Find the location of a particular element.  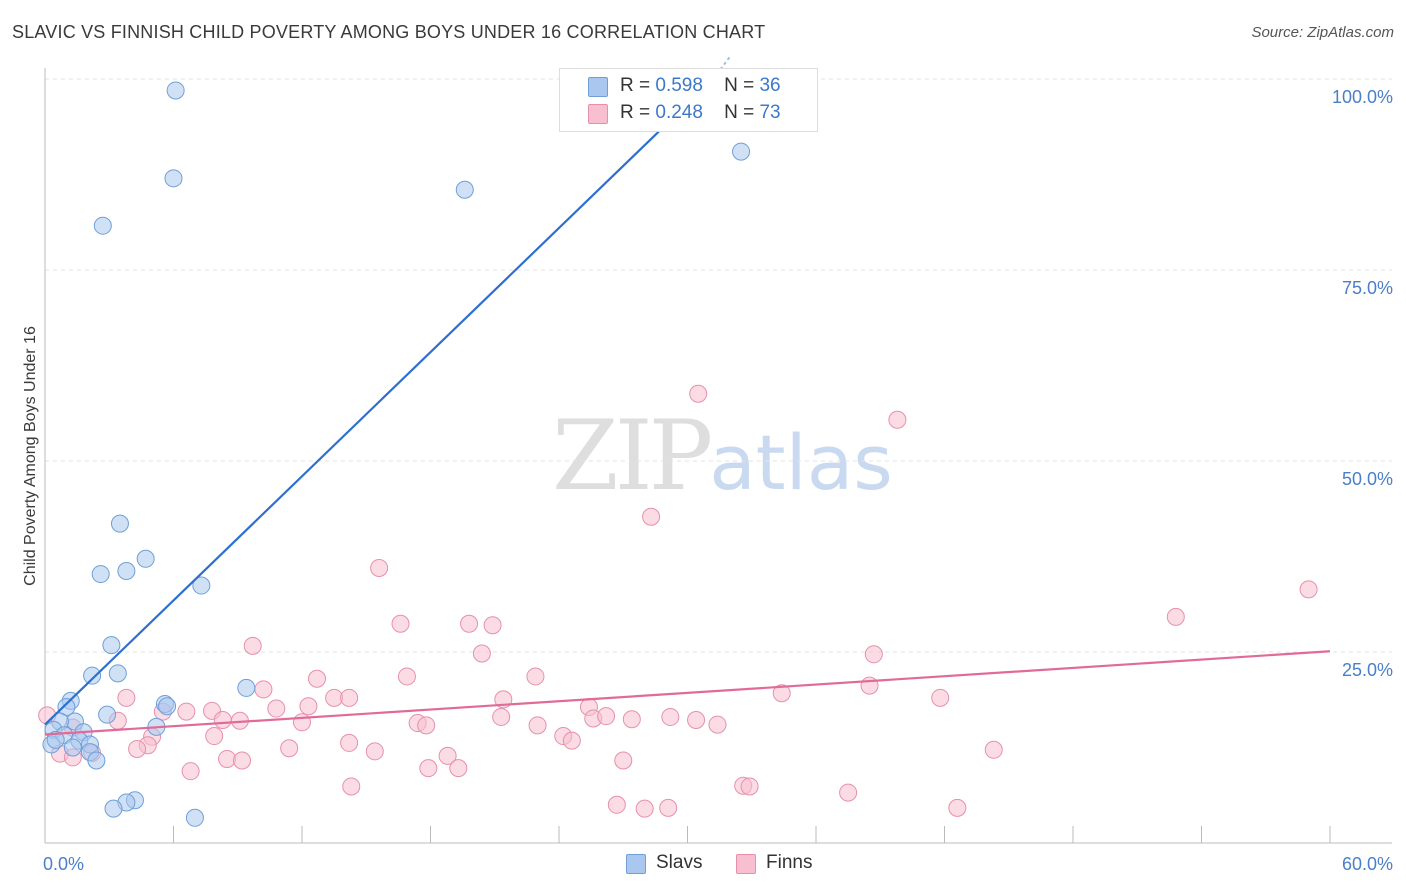

legend-slavs-text: R = 0.598 N = 36 is located at coordinates (700, 86).